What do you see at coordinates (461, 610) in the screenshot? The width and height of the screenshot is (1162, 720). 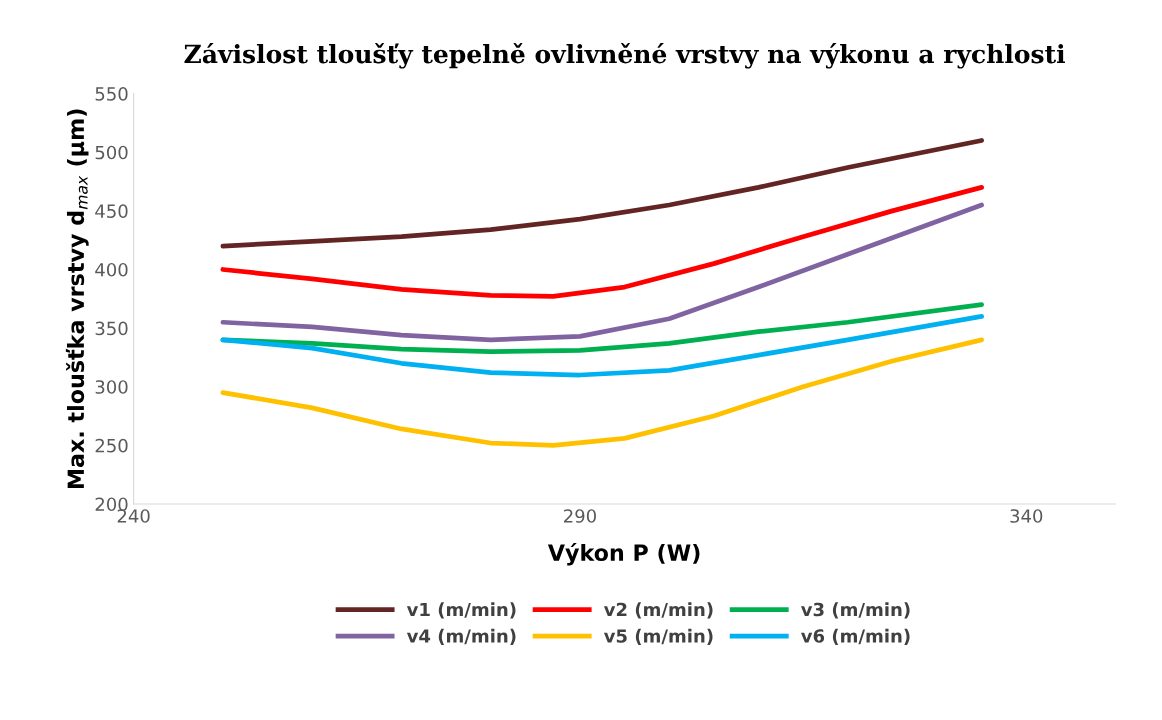 I see `legend-label: v1 (m/min)` at bounding box center [461, 610].